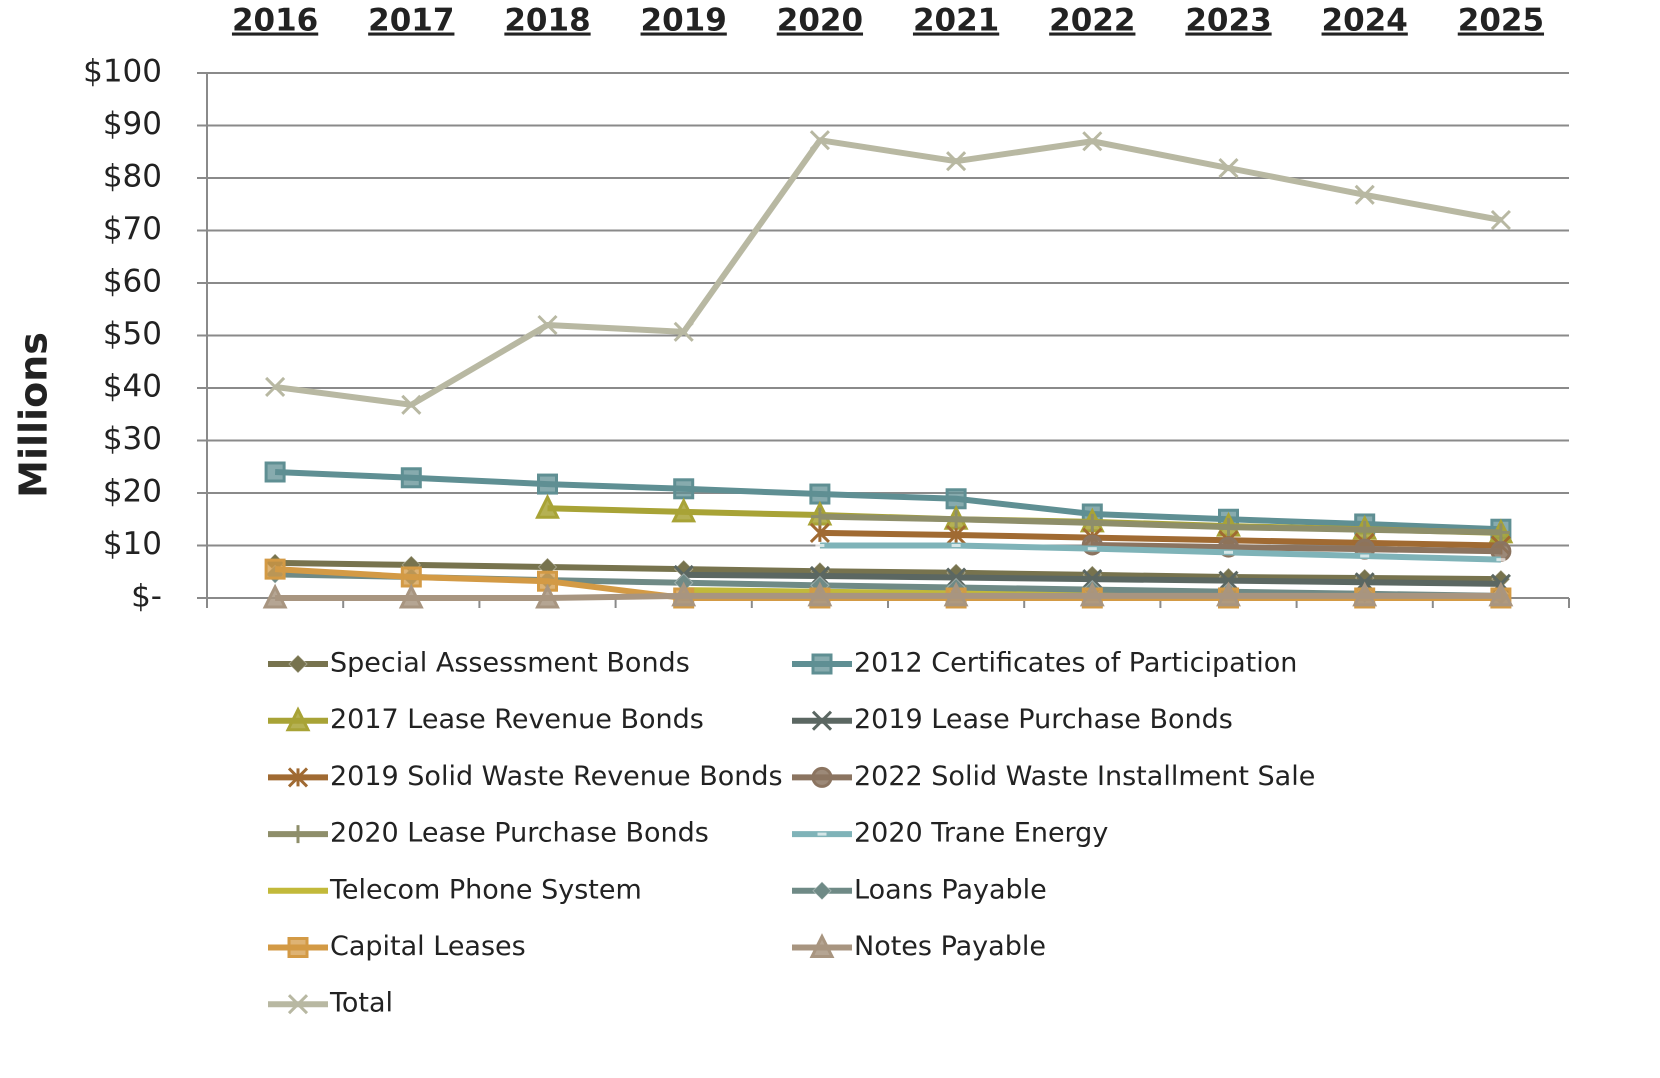  Describe the element at coordinates (956, 21) in the screenshot. I see `x-tick-label: 2021` at that location.